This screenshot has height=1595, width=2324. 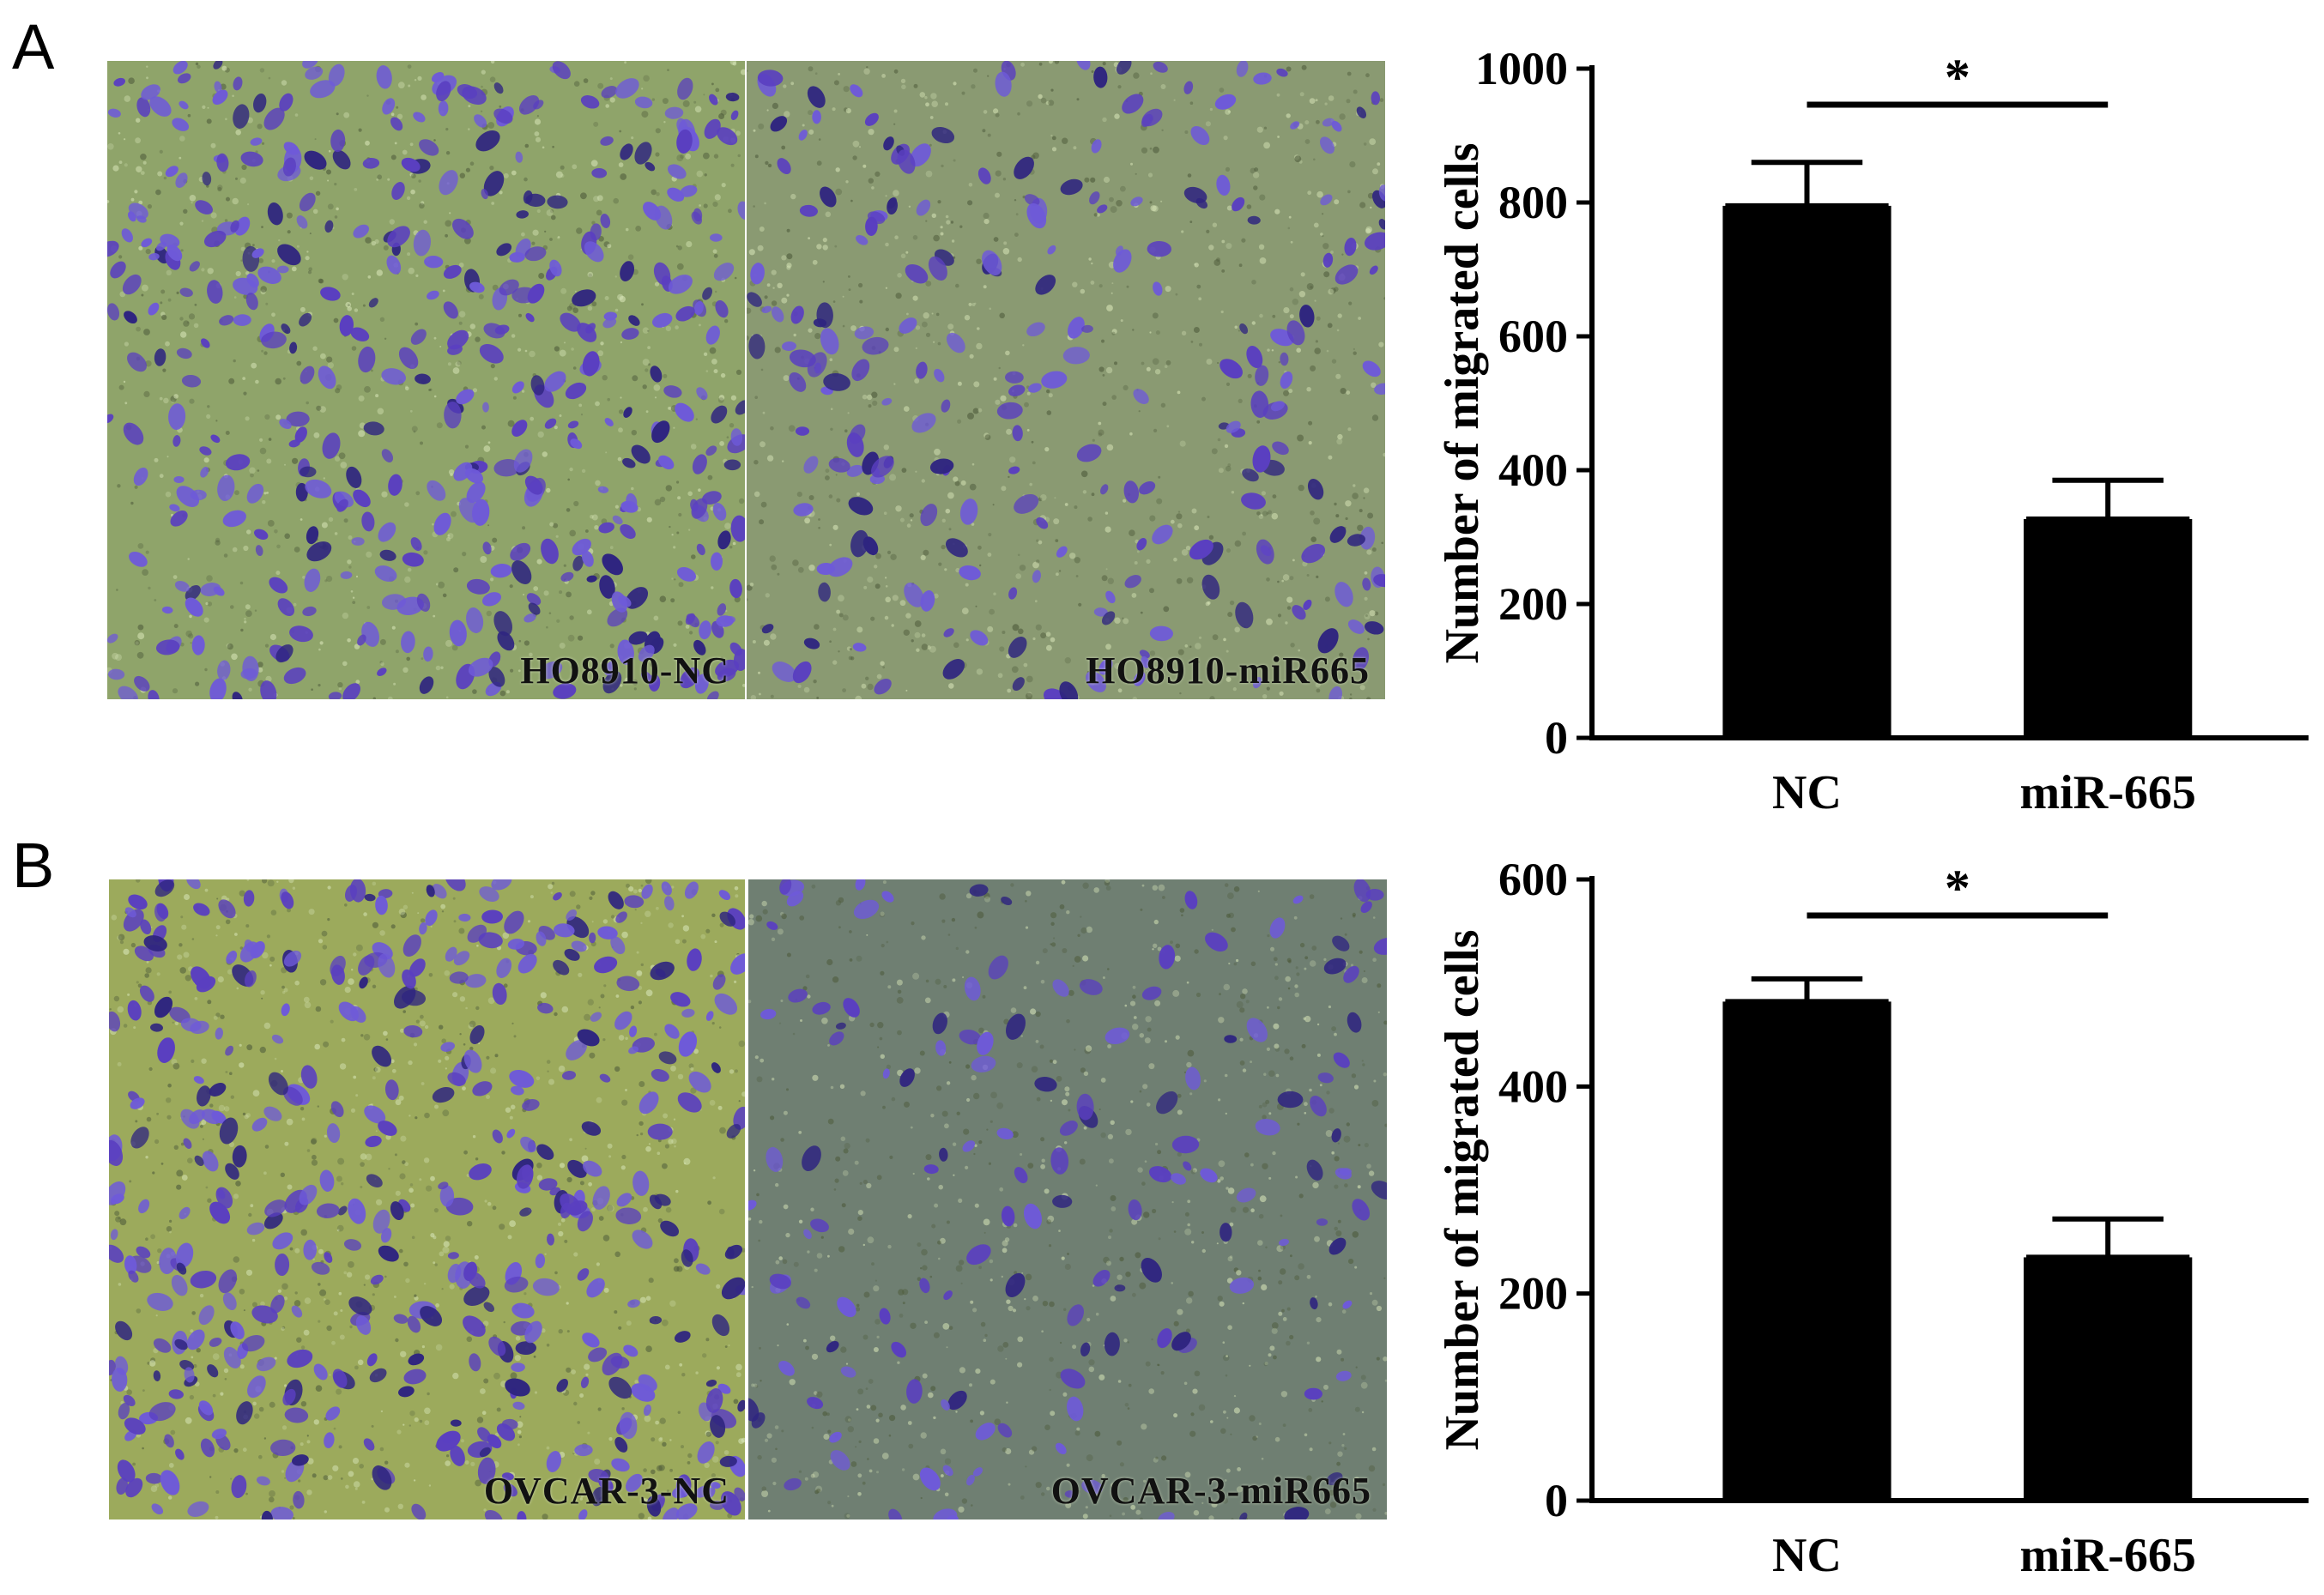 What do you see at coordinates (33, 866) in the screenshot?
I see `panel-b-letter: B` at bounding box center [33, 866].